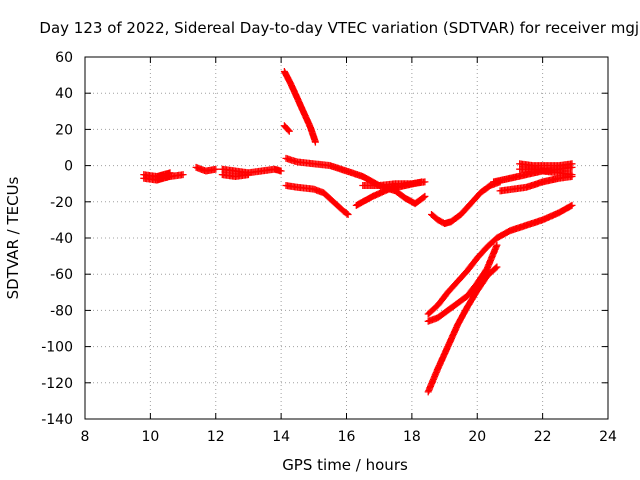  I want to click on y-axis-label: SDTVAR / TECUs, so click(13, 237).